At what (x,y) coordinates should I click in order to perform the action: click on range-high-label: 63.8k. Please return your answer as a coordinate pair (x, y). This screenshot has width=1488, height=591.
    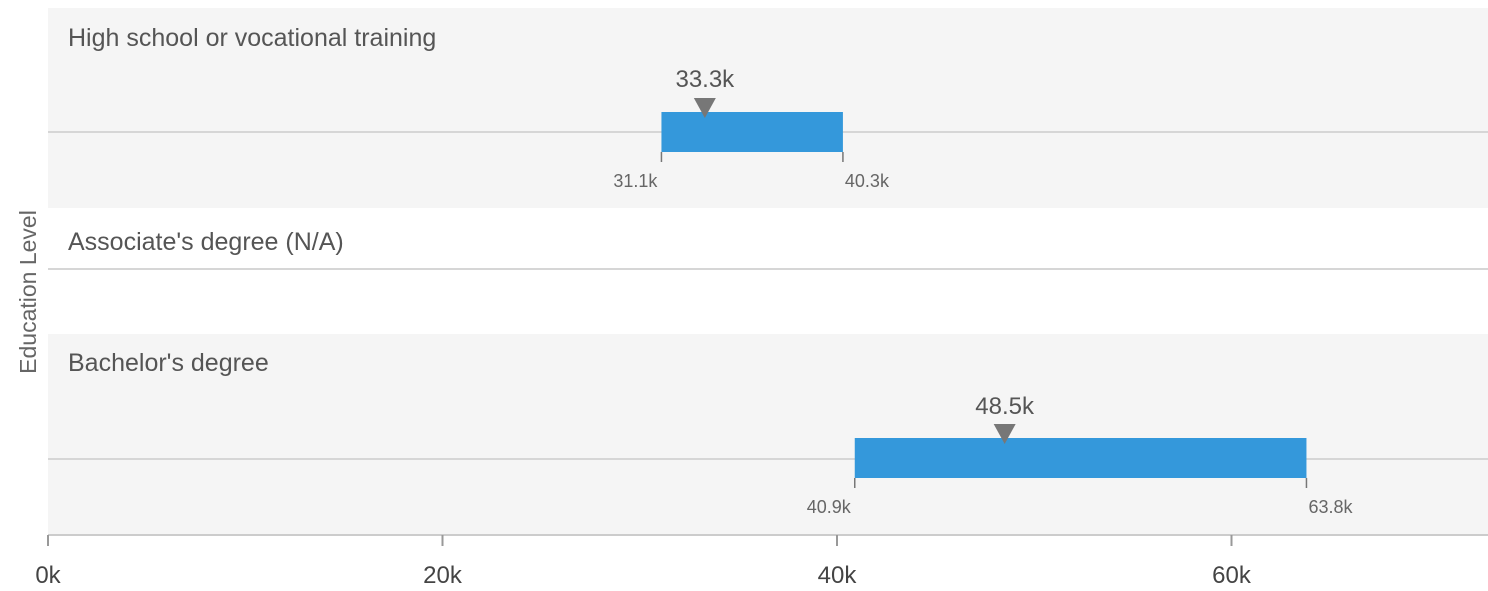
    Looking at the image, I should click on (1330, 507).